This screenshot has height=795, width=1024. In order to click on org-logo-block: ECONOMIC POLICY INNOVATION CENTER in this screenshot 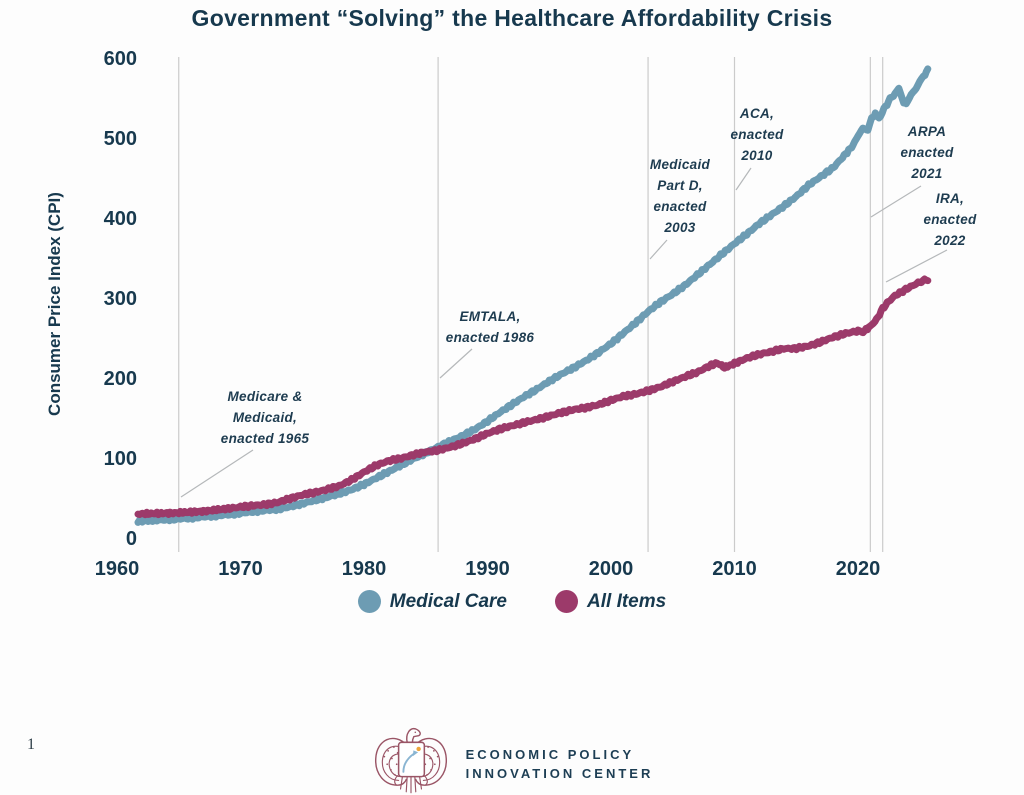, I will do `click(512, 758)`.